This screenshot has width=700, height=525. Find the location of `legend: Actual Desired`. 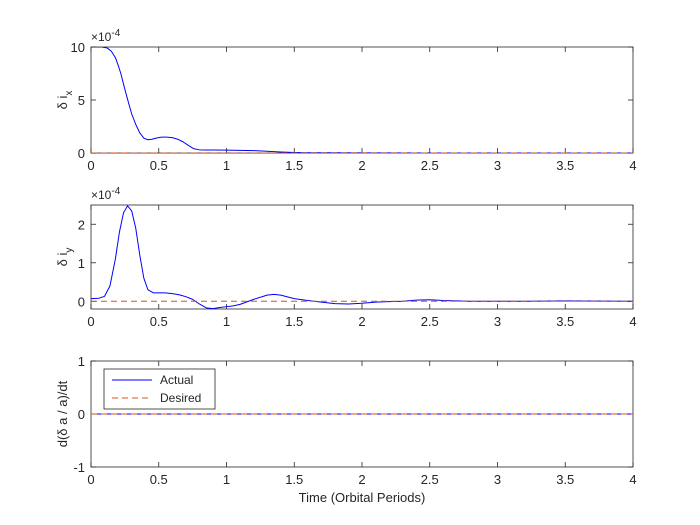

legend: Actual Desired is located at coordinates (159, 389).